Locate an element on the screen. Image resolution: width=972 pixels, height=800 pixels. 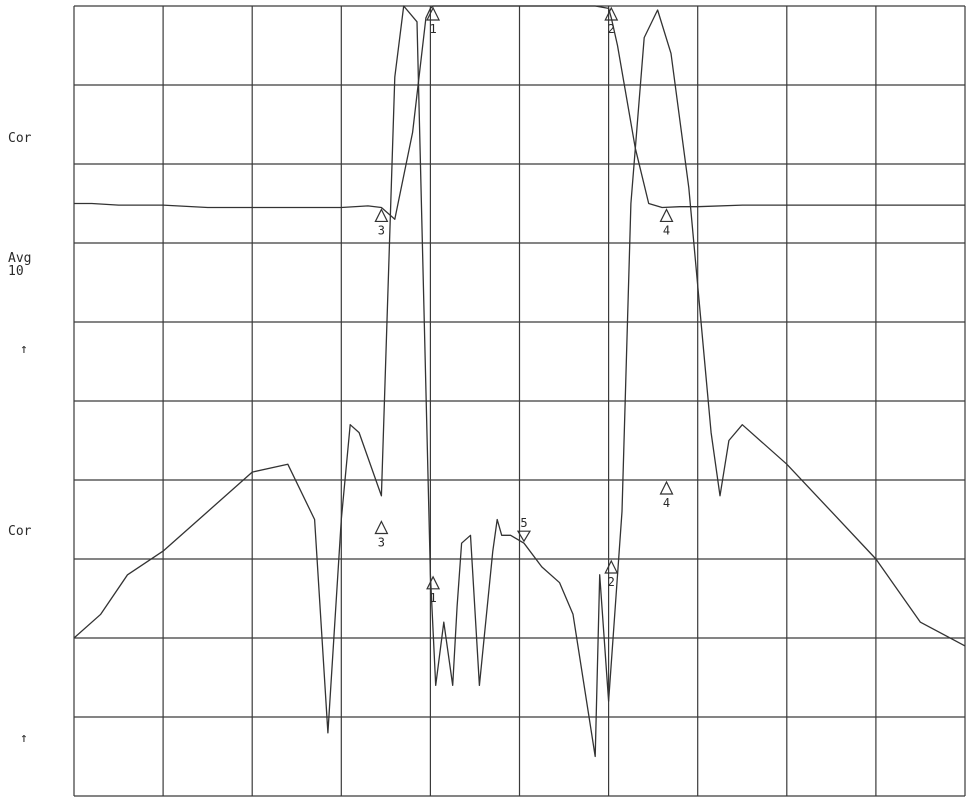
marker-1-transmission: 1 is located at coordinates (433, 21).